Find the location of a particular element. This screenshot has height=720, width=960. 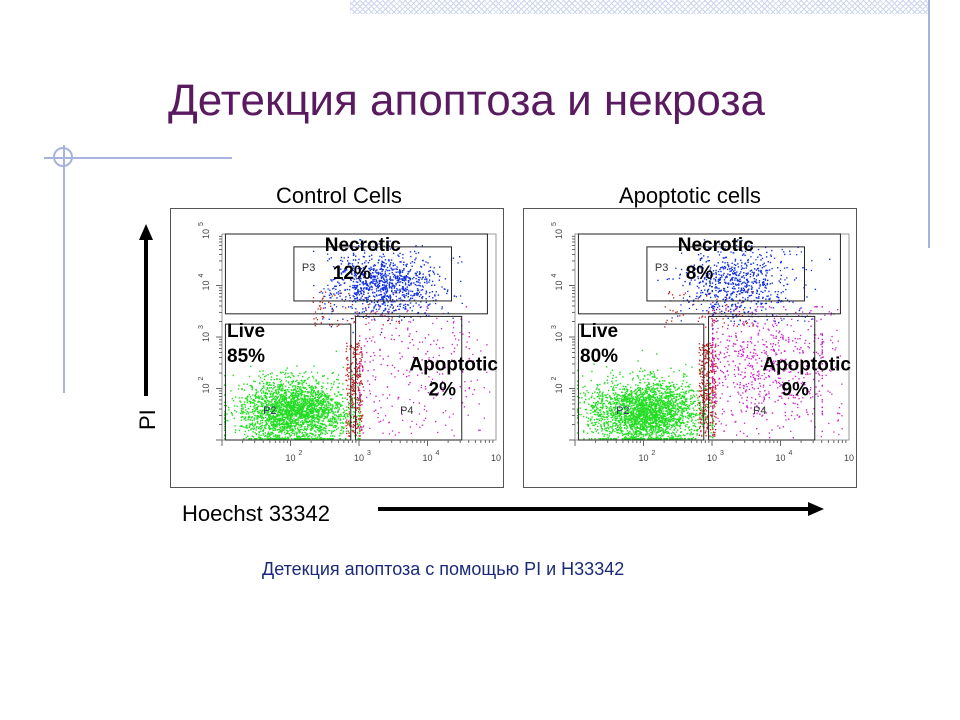

x-axis-title: Hoechst 33342 is located at coordinates (256, 513).